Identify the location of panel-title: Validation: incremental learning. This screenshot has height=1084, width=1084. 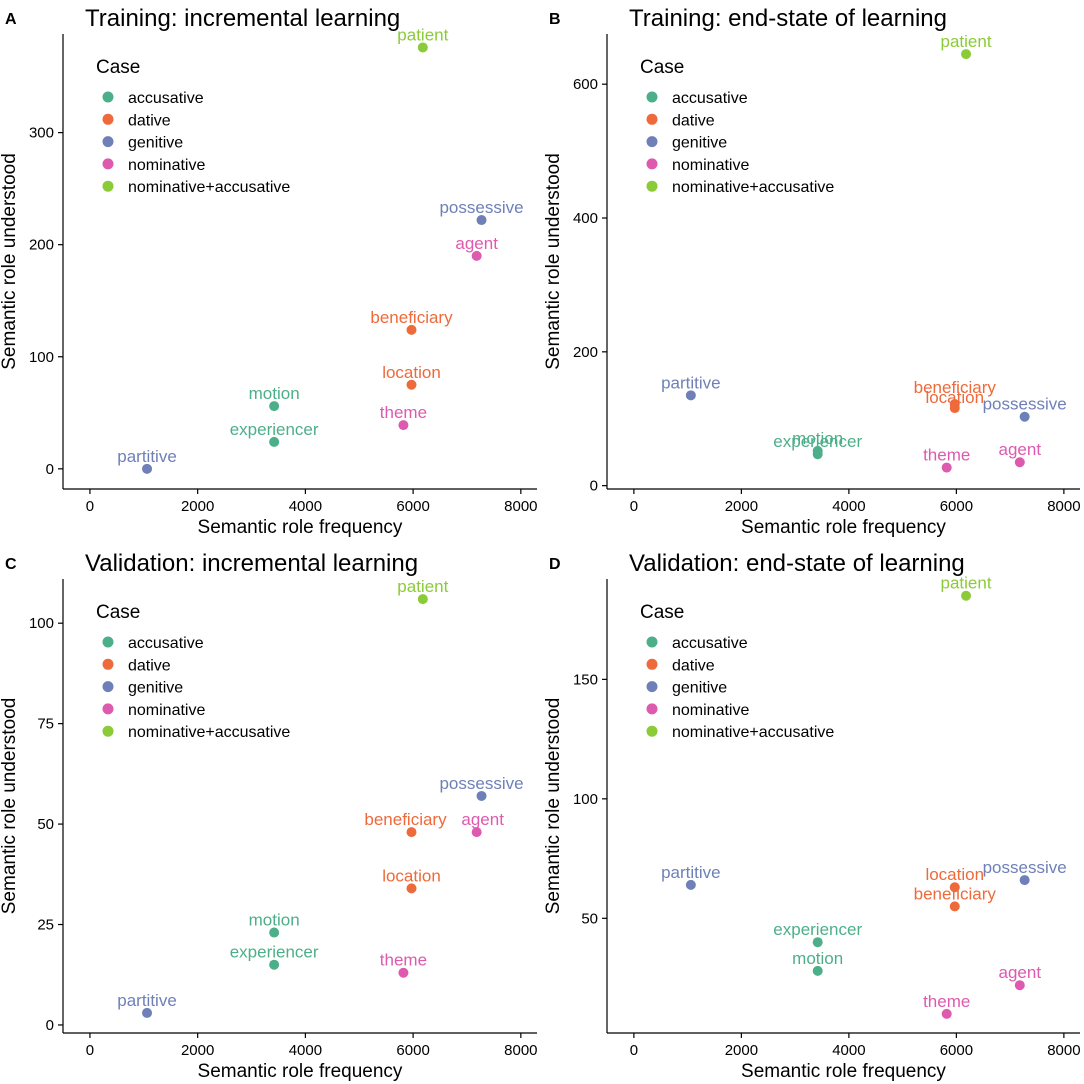
(251, 563).